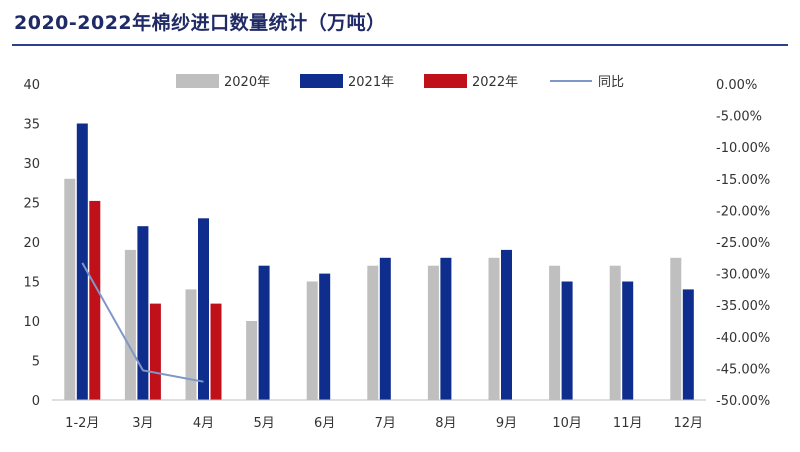 The image size is (800, 452). I want to click on left-tick-label: 10, so click(31, 322).